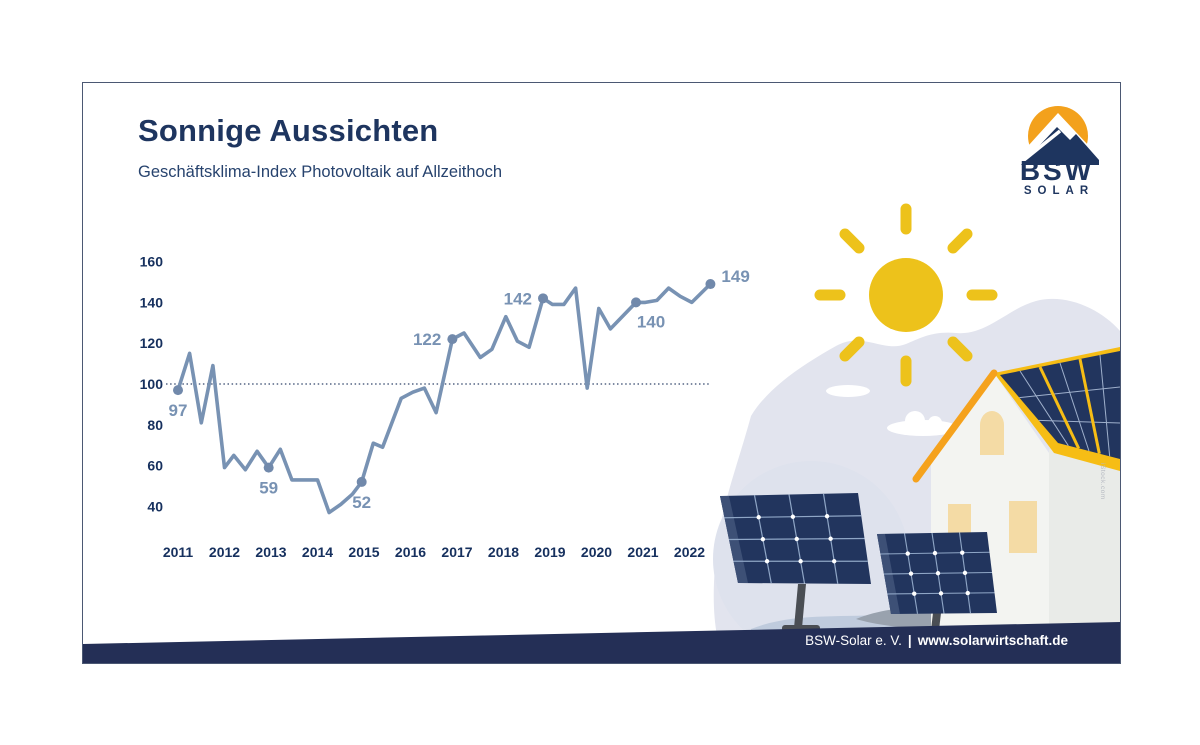  Describe the element at coordinates (1023, 527) in the screenshot. I see `window` at that location.